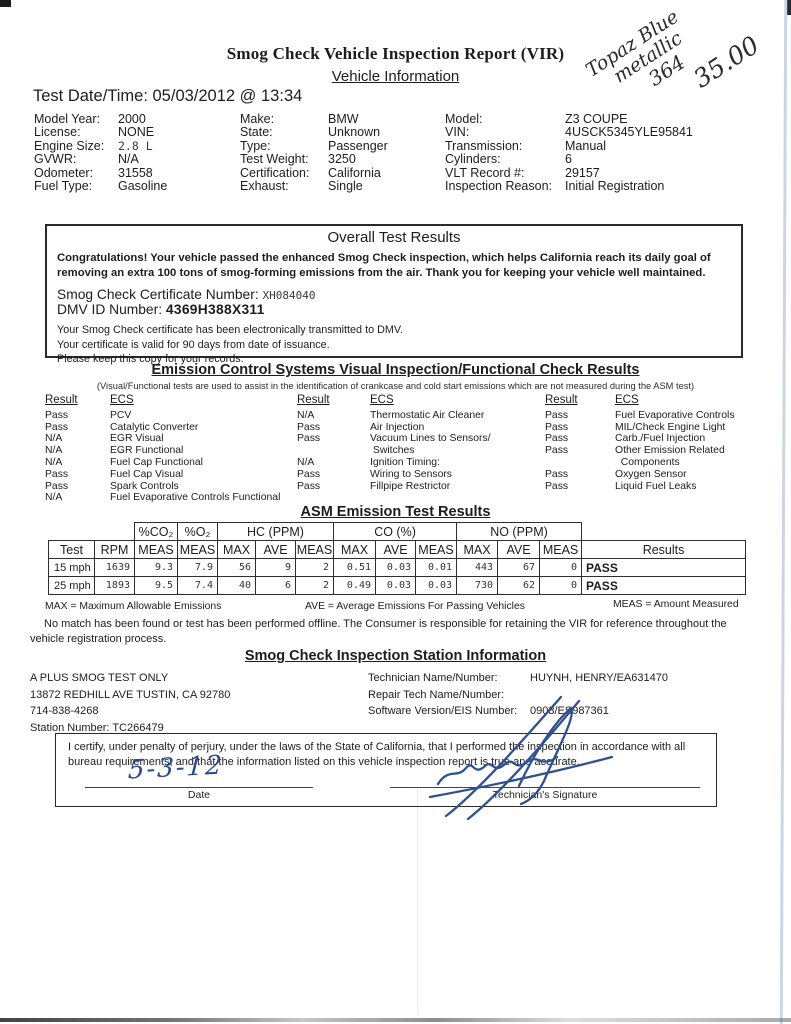 The height and width of the screenshot is (1024, 791). I want to click on vehicle-information-heading: Vehicle Information, so click(395, 76).